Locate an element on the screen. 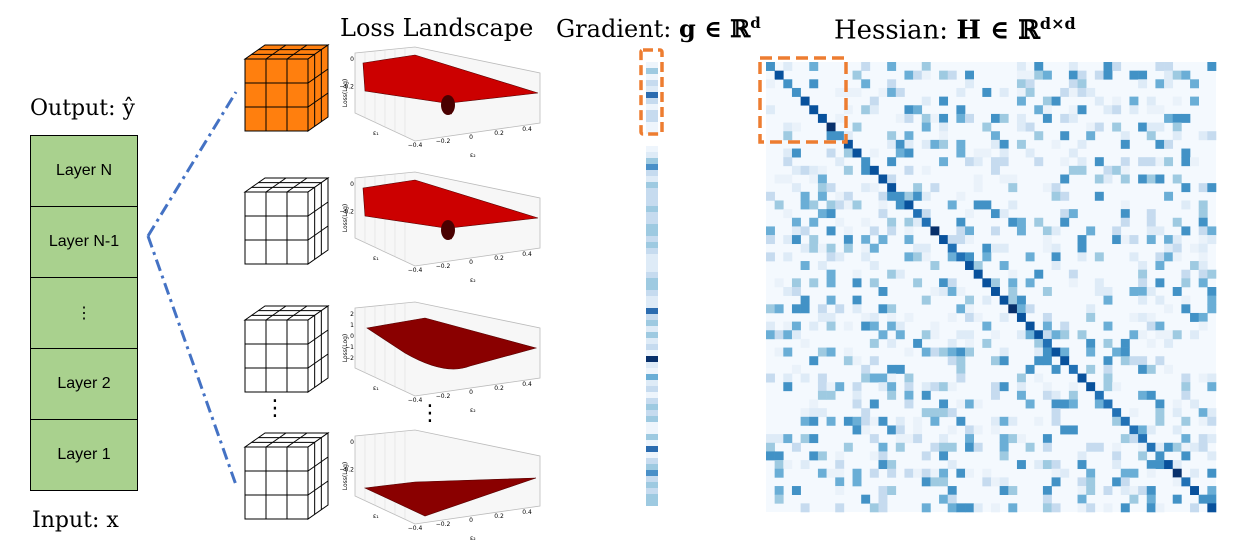  hessian-highlight-box is located at coordinates (803, 100).